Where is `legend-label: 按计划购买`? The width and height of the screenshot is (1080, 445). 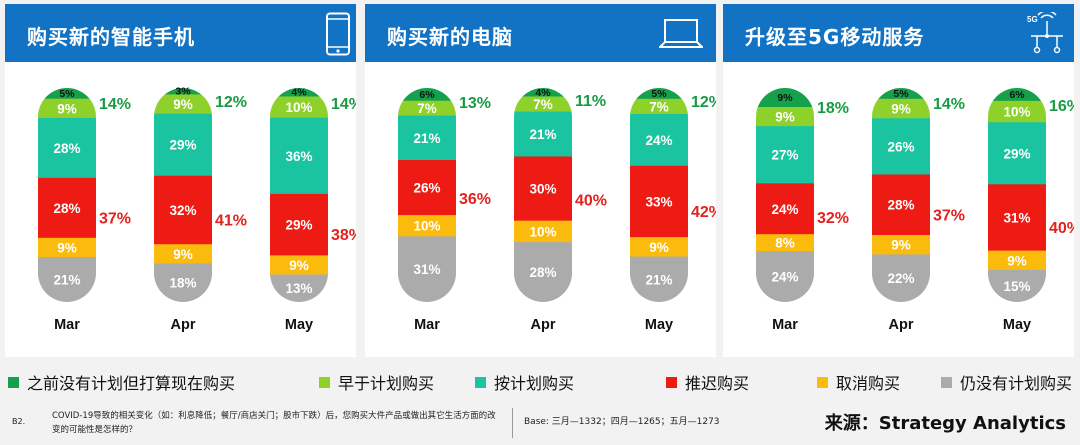 legend-label: 按计划购买 is located at coordinates (534, 383).